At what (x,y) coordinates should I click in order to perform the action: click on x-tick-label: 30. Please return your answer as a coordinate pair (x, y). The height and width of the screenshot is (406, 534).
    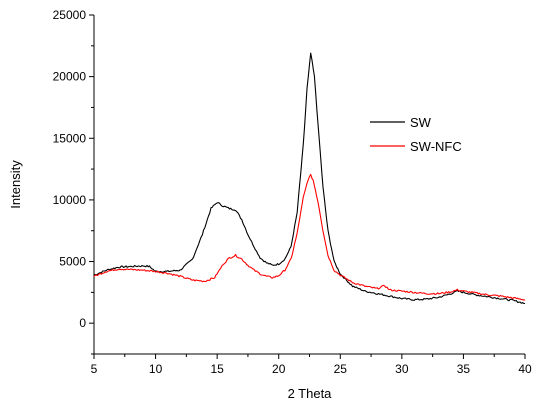
    Looking at the image, I should click on (402, 369).